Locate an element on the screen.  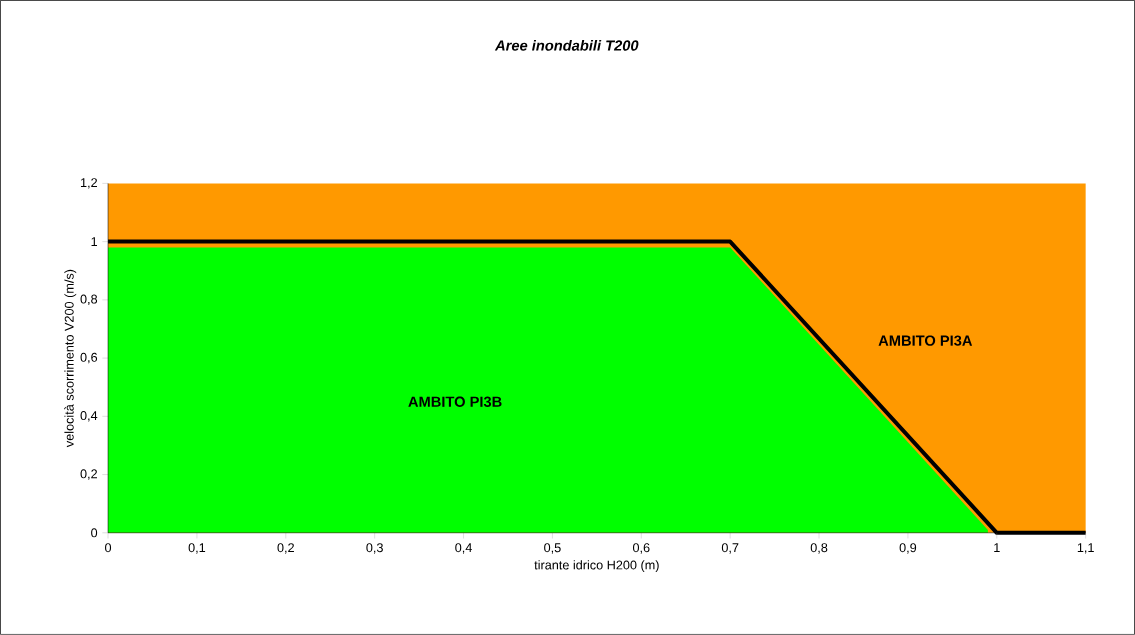
annotation: AMBITO PI3B is located at coordinates (455, 402).